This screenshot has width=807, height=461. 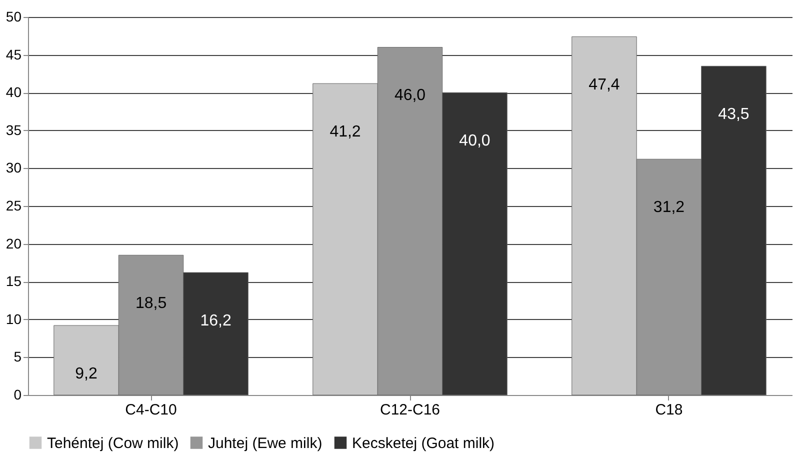 I want to click on y-tick-label: 40, so click(x=14, y=92).